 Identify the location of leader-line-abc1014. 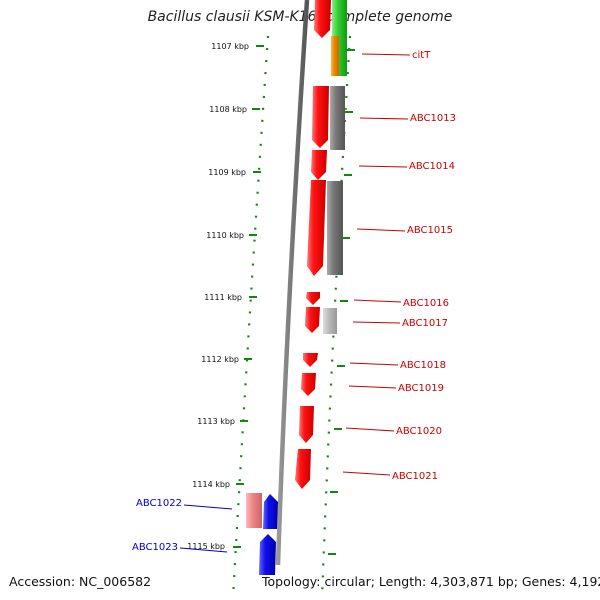
(383, 166).